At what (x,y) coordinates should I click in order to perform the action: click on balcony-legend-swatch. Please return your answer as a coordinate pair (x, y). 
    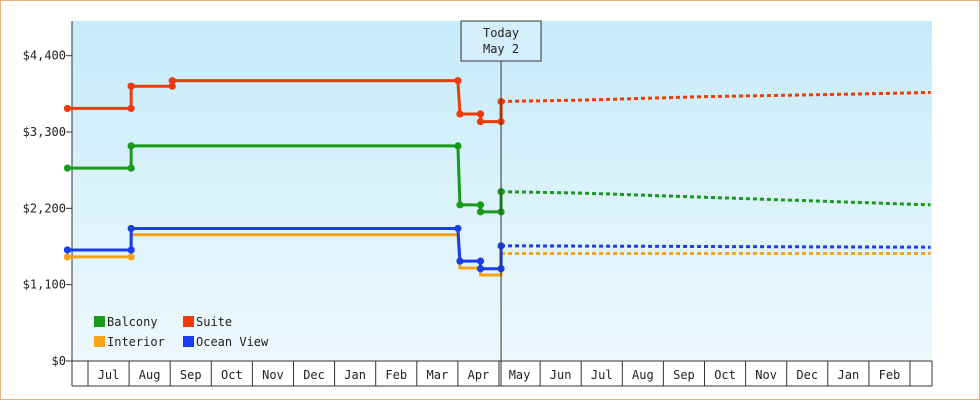
    Looking at the image, I should click on (99, 321).